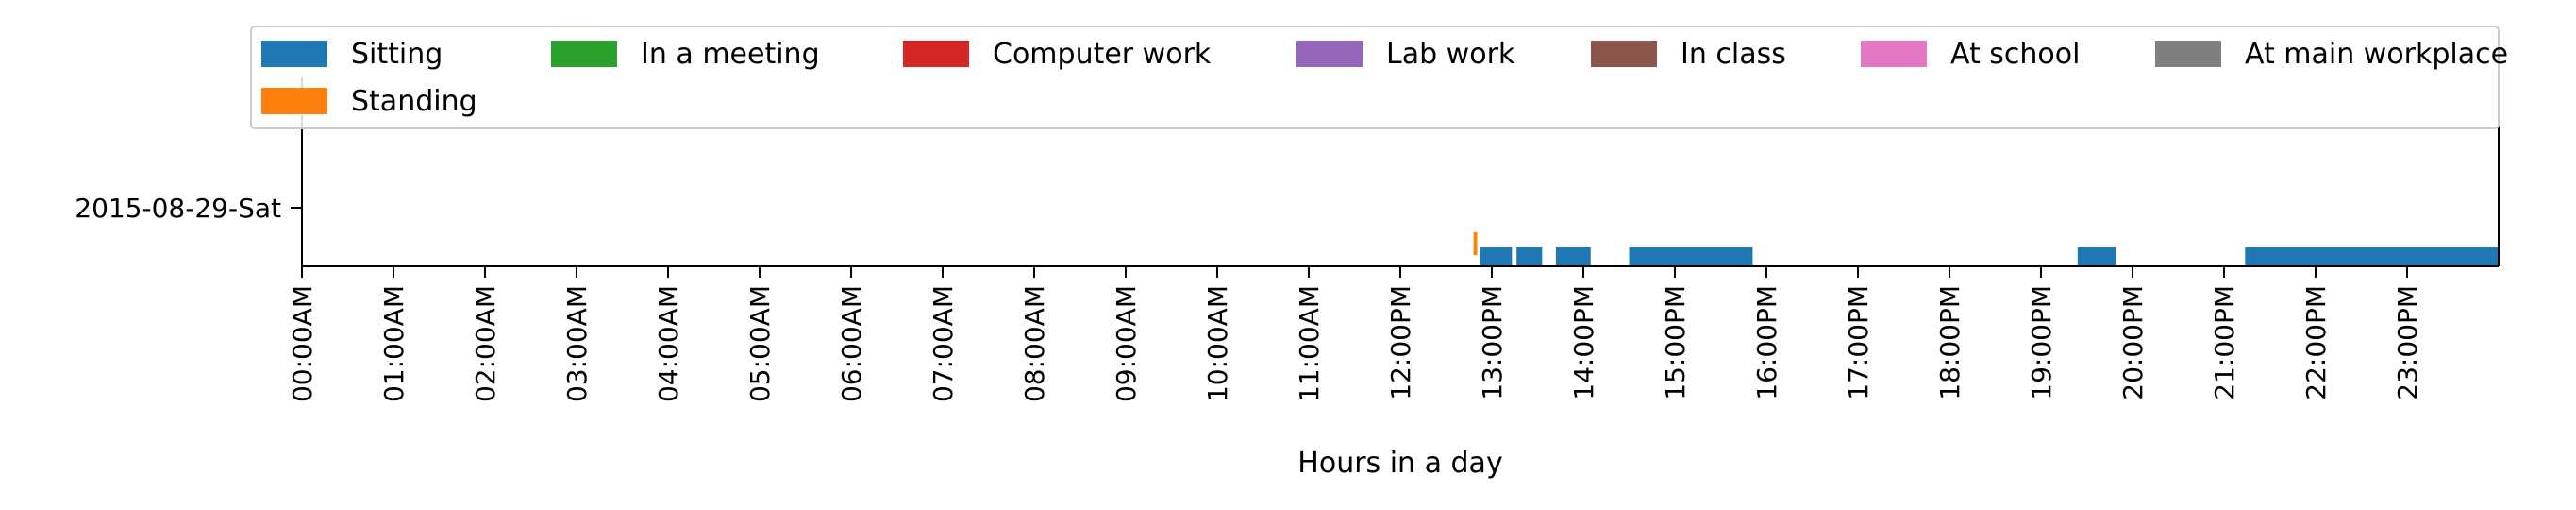 This screenshot has width=2576, height=510. What do you see at coordinates (760, 343) in the screenshot?
I see `x-tick-label: 05:00AM` at bounding box center [760, 343].